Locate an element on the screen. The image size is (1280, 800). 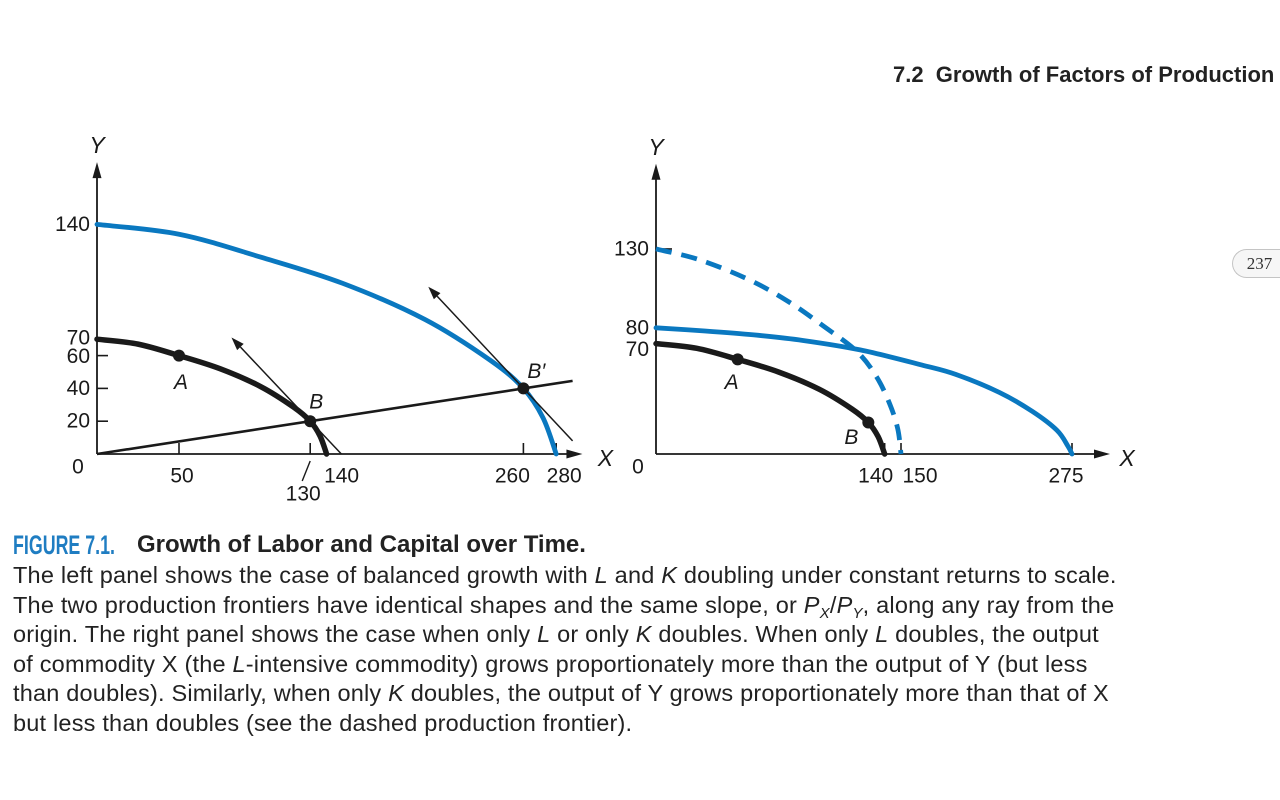
figure-label: FIGURE 7.1. is located at coordinates (64, 545).